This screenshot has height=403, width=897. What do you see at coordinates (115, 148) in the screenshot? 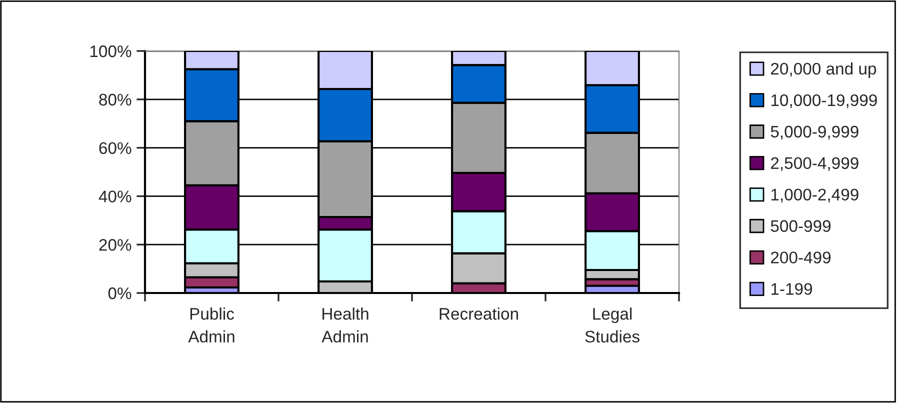
I see `y-tick-label: 60%` at bounding box center [115, 148].